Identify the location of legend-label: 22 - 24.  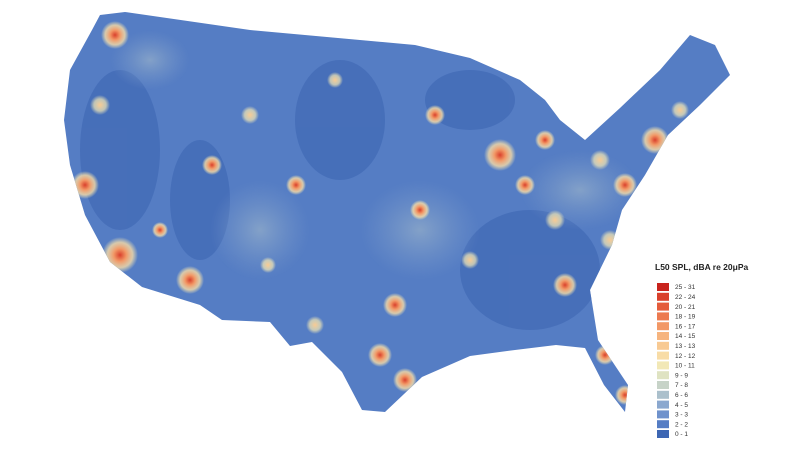
(685, 297).